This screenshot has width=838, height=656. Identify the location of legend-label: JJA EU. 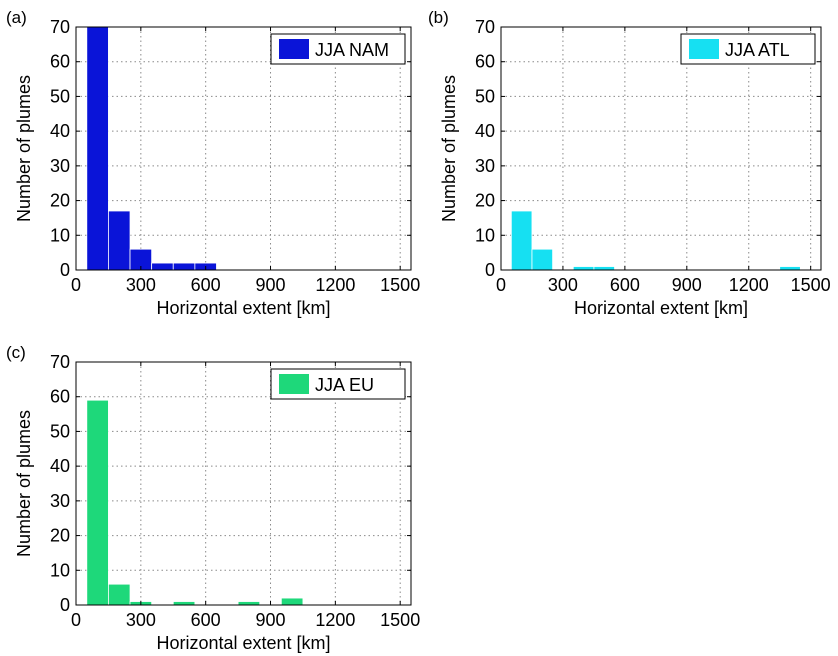
(344, 385).